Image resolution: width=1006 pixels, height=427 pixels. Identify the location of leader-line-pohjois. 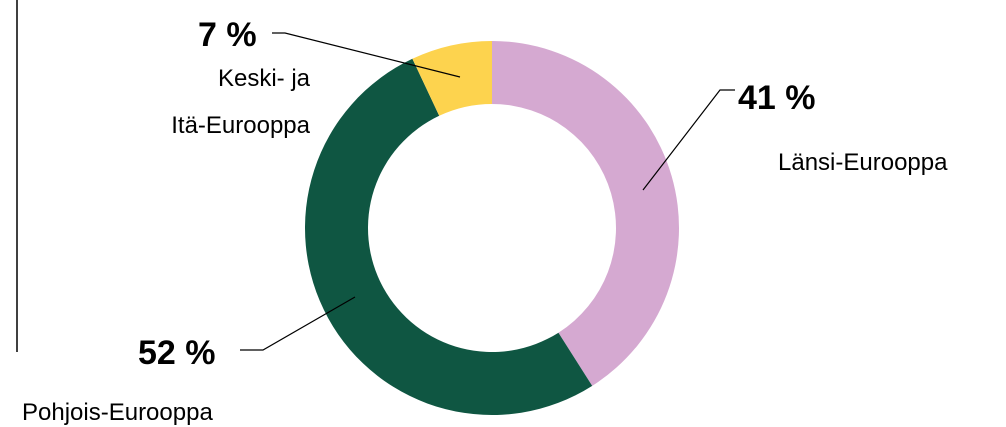
(298, 323).